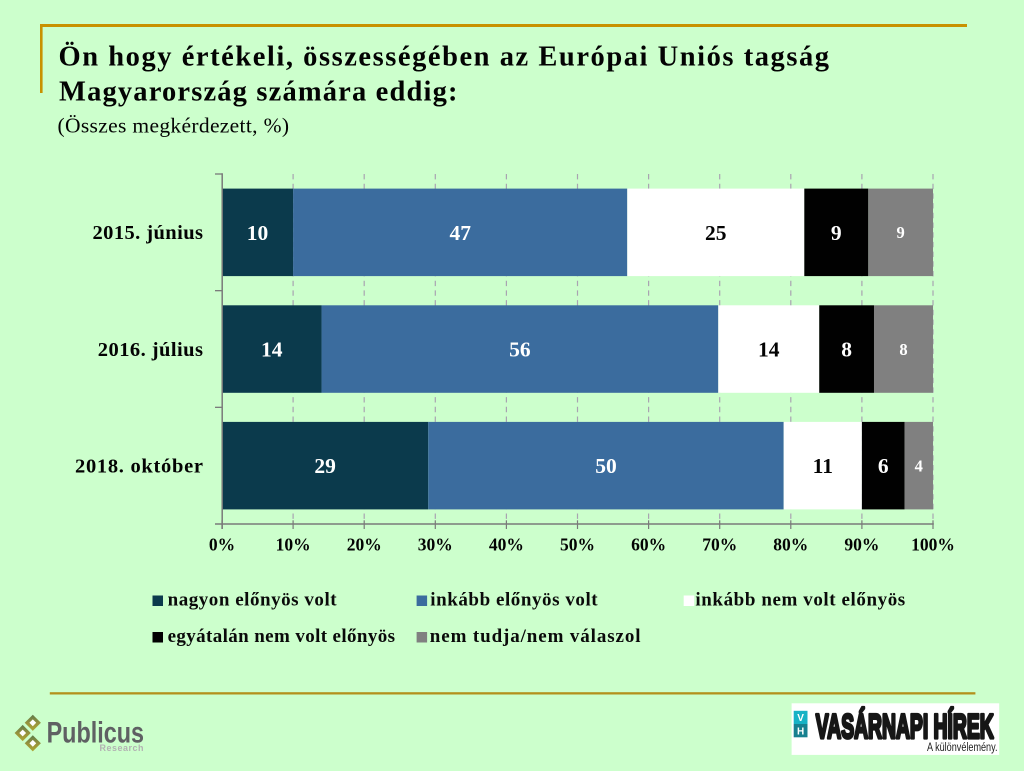 The width and height of the screenshot is (1024, 771). What do you see at coordinates (800, 718) in the screenshot?
I see `svg-text: V` at bounding box center [800, 718].